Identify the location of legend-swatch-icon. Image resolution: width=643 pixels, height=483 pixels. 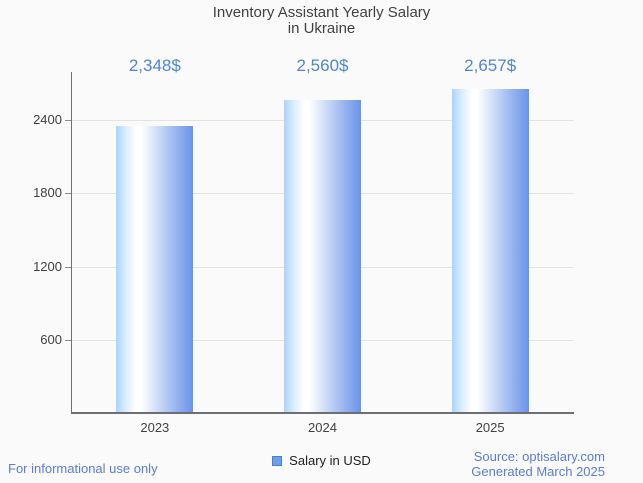
(277, 460).